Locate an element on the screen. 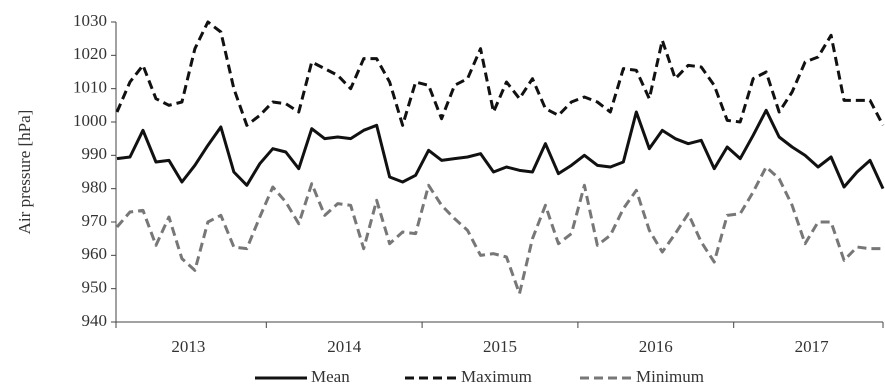 Image resolution: width=885 pixels, height=388 pixels. y-tick-label: 960 is located at coordinates (95, 253).